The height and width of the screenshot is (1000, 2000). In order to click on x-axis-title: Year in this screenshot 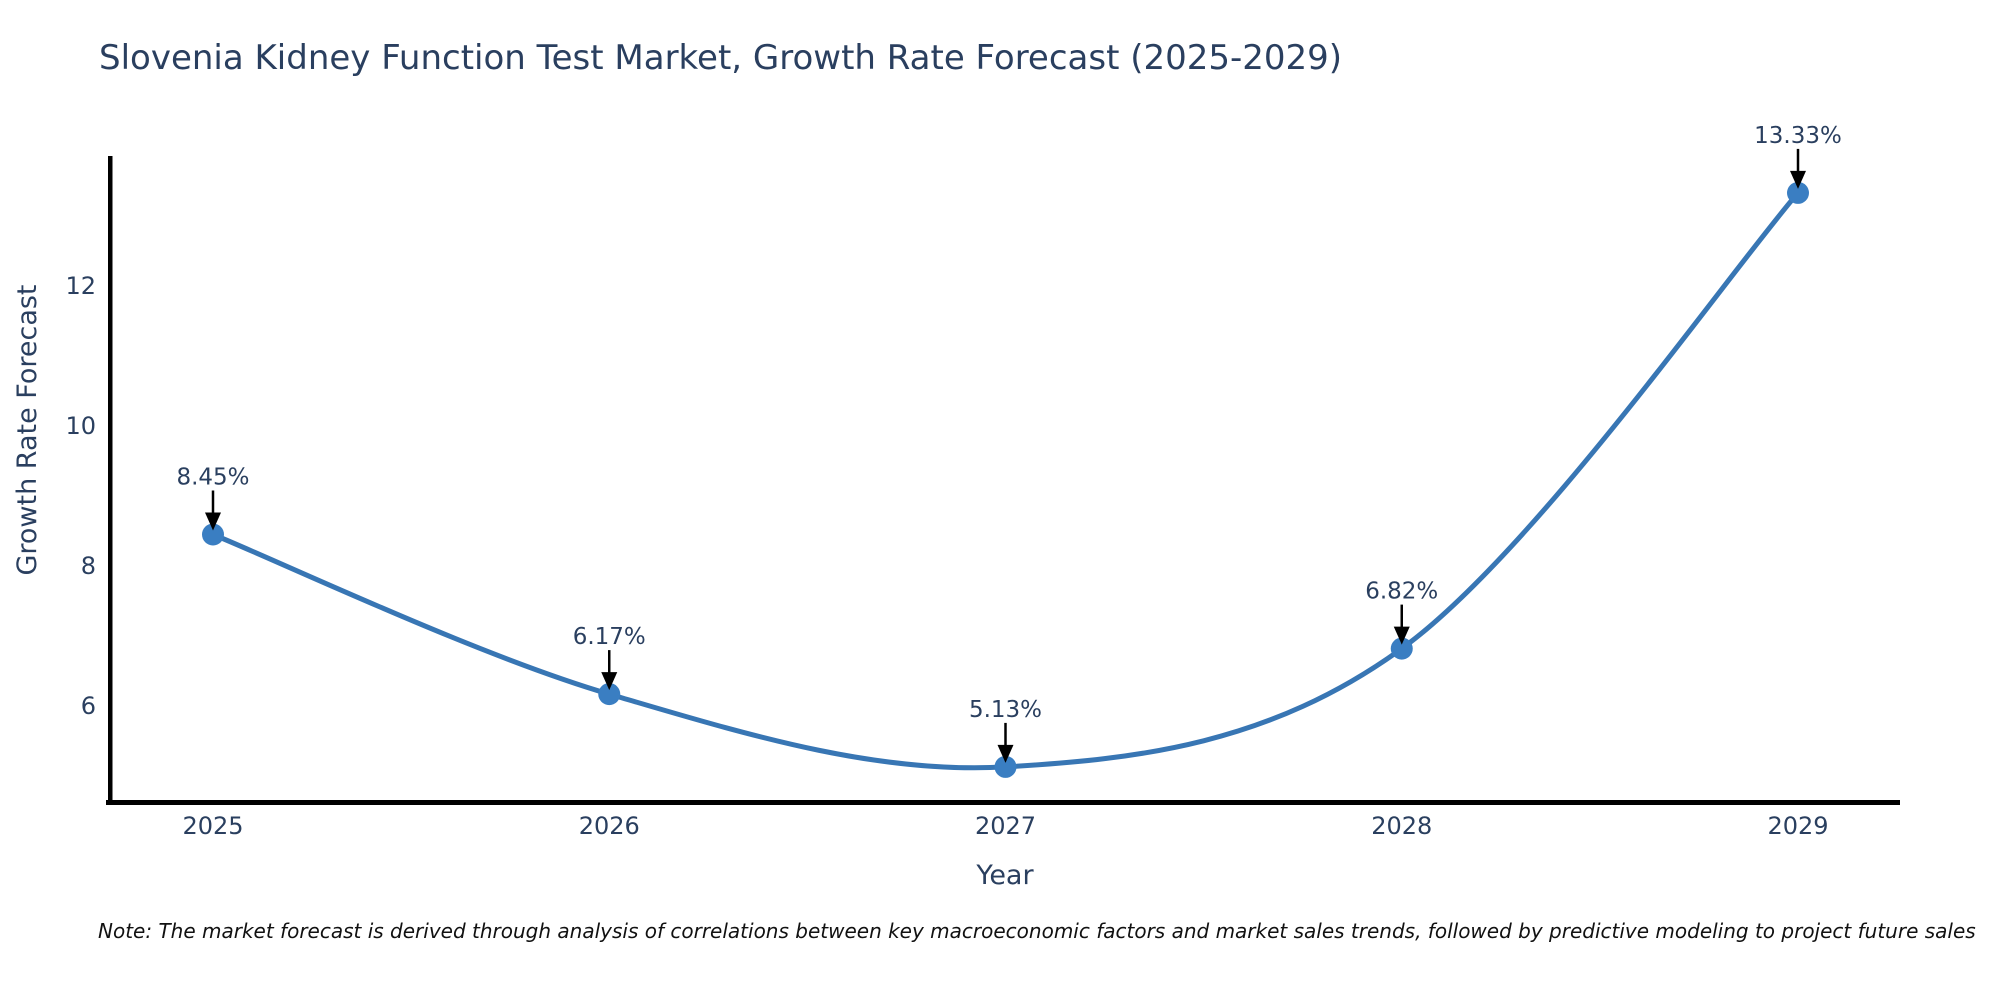, I will do `click(1004, 875)`.